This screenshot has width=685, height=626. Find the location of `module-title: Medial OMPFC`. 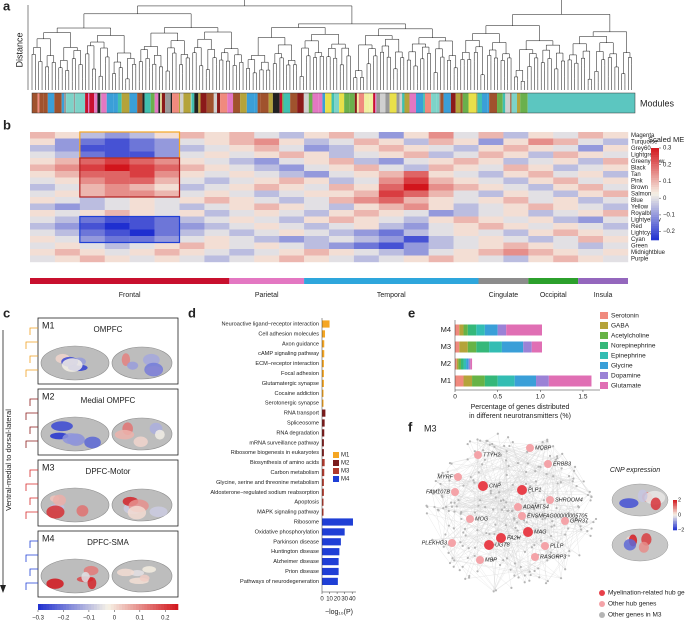

module-title: Medial OMPFC is located at coordinates (108, 400).